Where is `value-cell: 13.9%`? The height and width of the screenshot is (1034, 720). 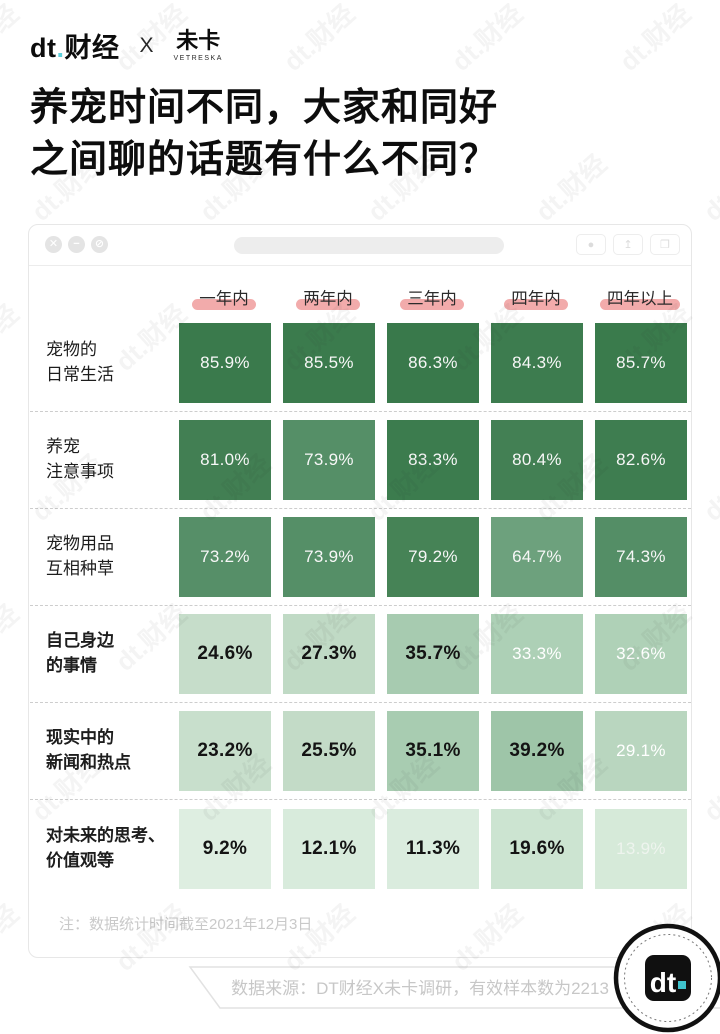
value-cell: 13.9% is located at coordinates (641, 848).